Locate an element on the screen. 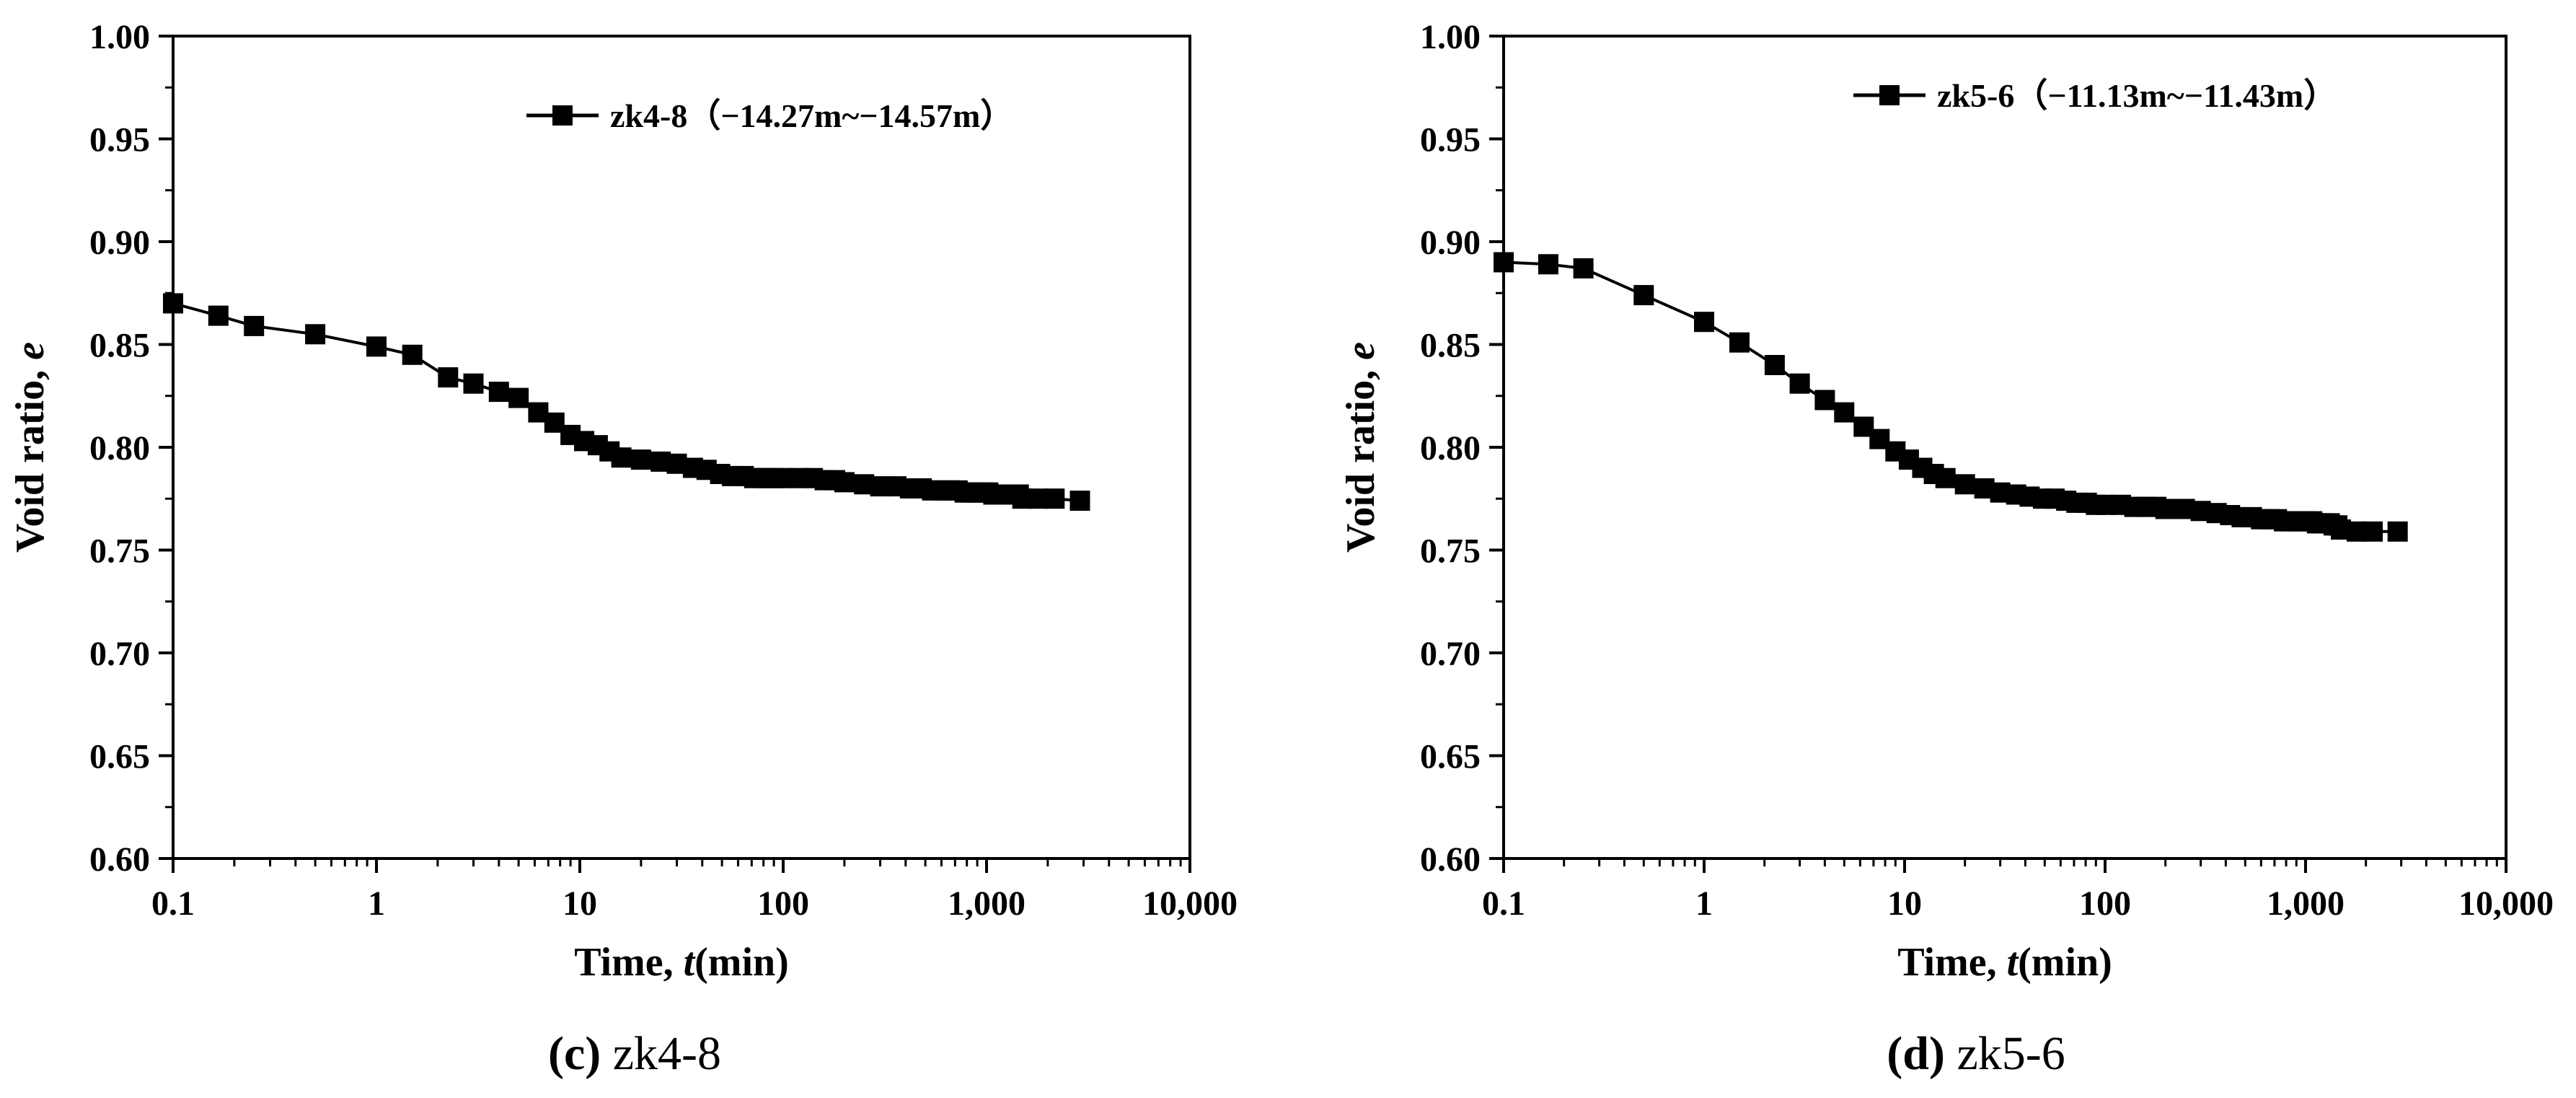  figure-caption: (d) zk5-6 is located at coordinates (1976, 1053).